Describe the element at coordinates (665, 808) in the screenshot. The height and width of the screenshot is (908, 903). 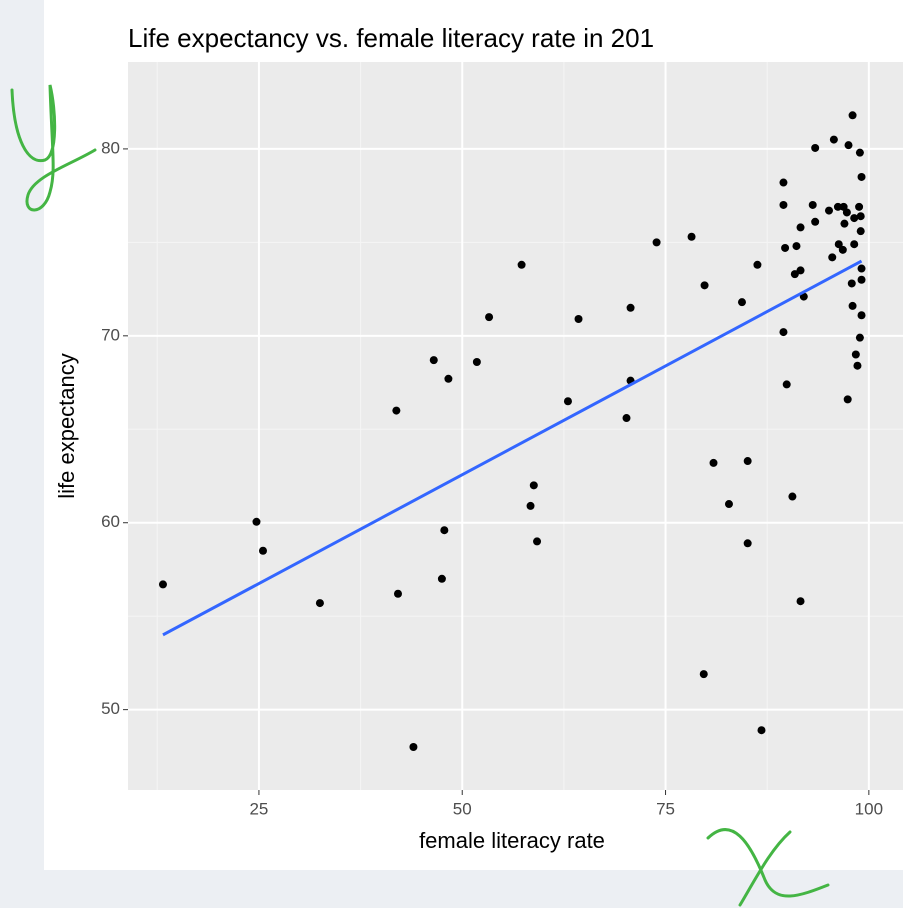
I see `x-tick-label: 75` at that location.